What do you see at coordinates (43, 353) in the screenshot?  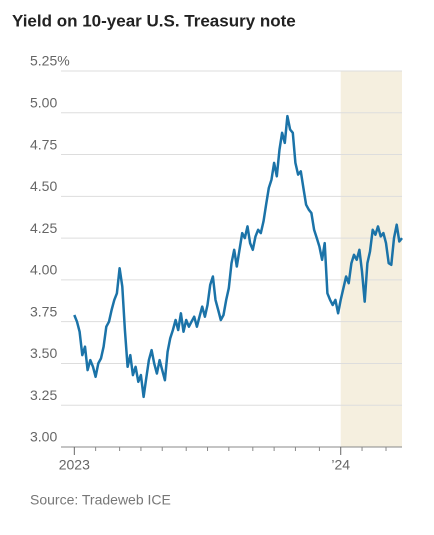 I see `y-tick-label: 3.50` at bounding box center [43, 353].